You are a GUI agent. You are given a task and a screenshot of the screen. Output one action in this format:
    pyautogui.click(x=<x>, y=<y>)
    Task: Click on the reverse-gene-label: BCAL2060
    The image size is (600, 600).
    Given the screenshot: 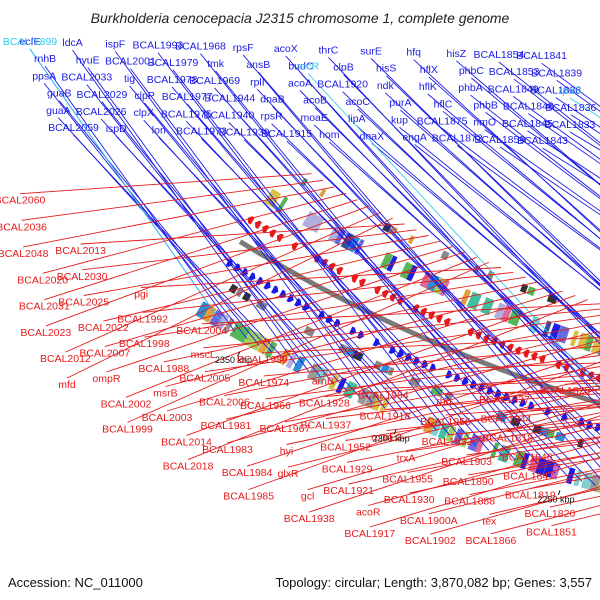 What is the action you would take?
    pyautogui.click(x=23, y=201)
    